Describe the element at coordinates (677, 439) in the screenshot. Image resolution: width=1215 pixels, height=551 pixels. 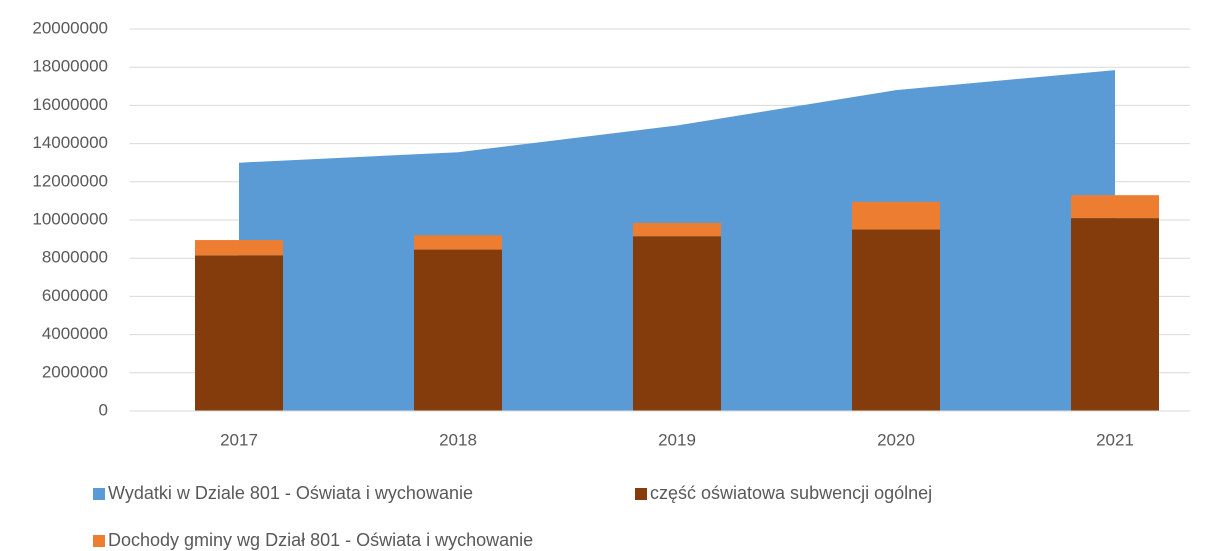
I see `x-tick-label: 2019` at that location.